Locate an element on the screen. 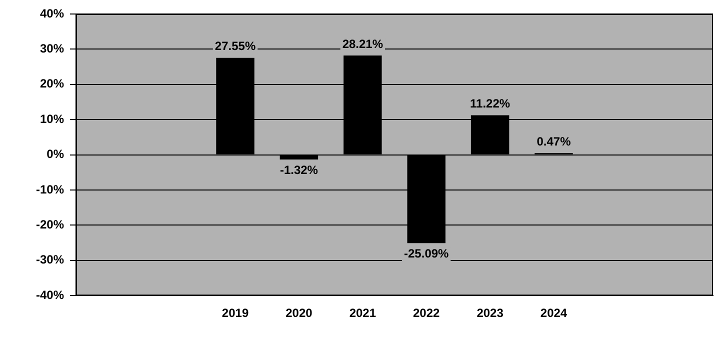 This screenshot has width=721, height=338. data-label: 0.47% is located at coordinates (554, 141).